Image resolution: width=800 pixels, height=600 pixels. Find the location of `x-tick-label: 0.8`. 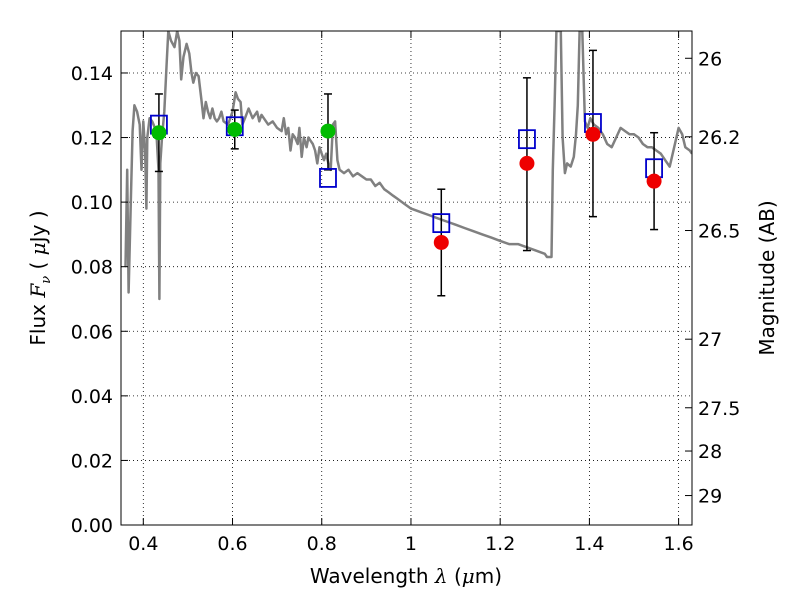

x-tick-label: 0.8 is located at coordinates (322, 544).